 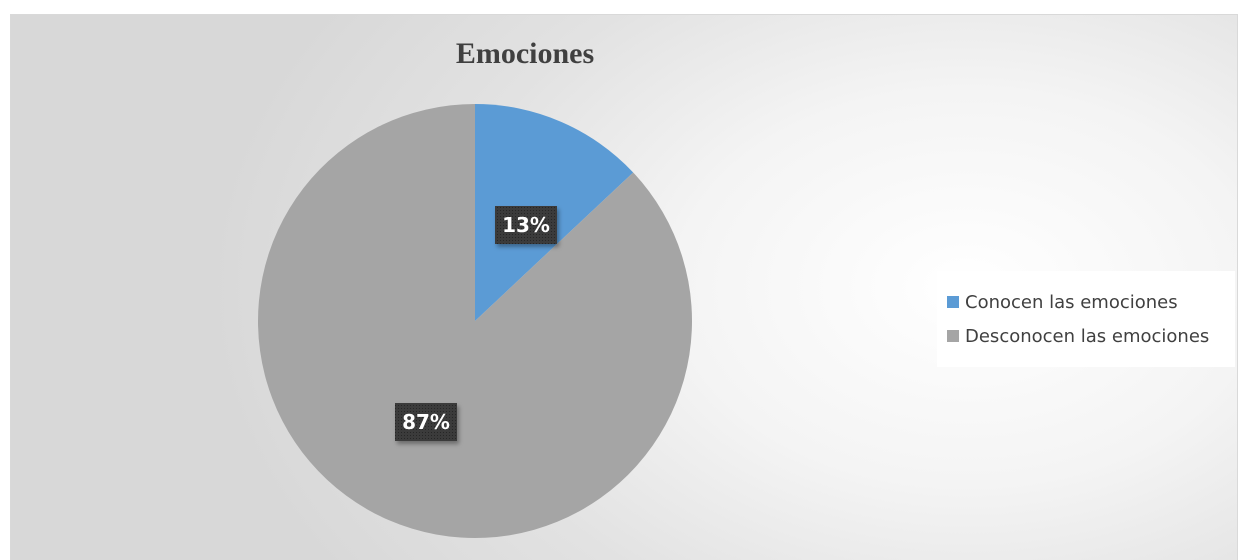 I want to click on data-label-desconocen: 87%, so click(x=426, y=422).